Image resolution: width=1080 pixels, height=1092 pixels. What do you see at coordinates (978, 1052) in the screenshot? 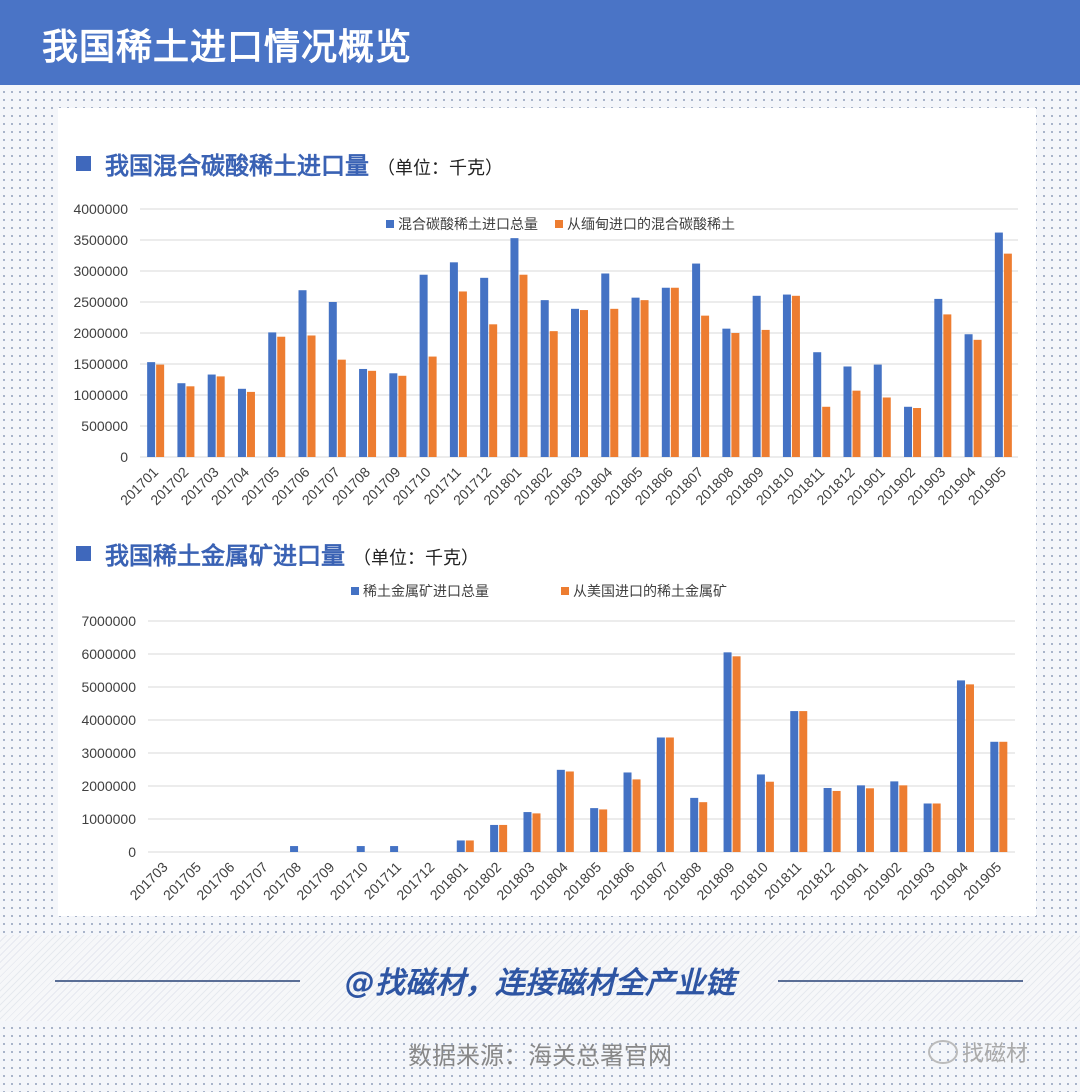
I see `brand-watermark: 找磁材` at bounding box center [978, 1052].